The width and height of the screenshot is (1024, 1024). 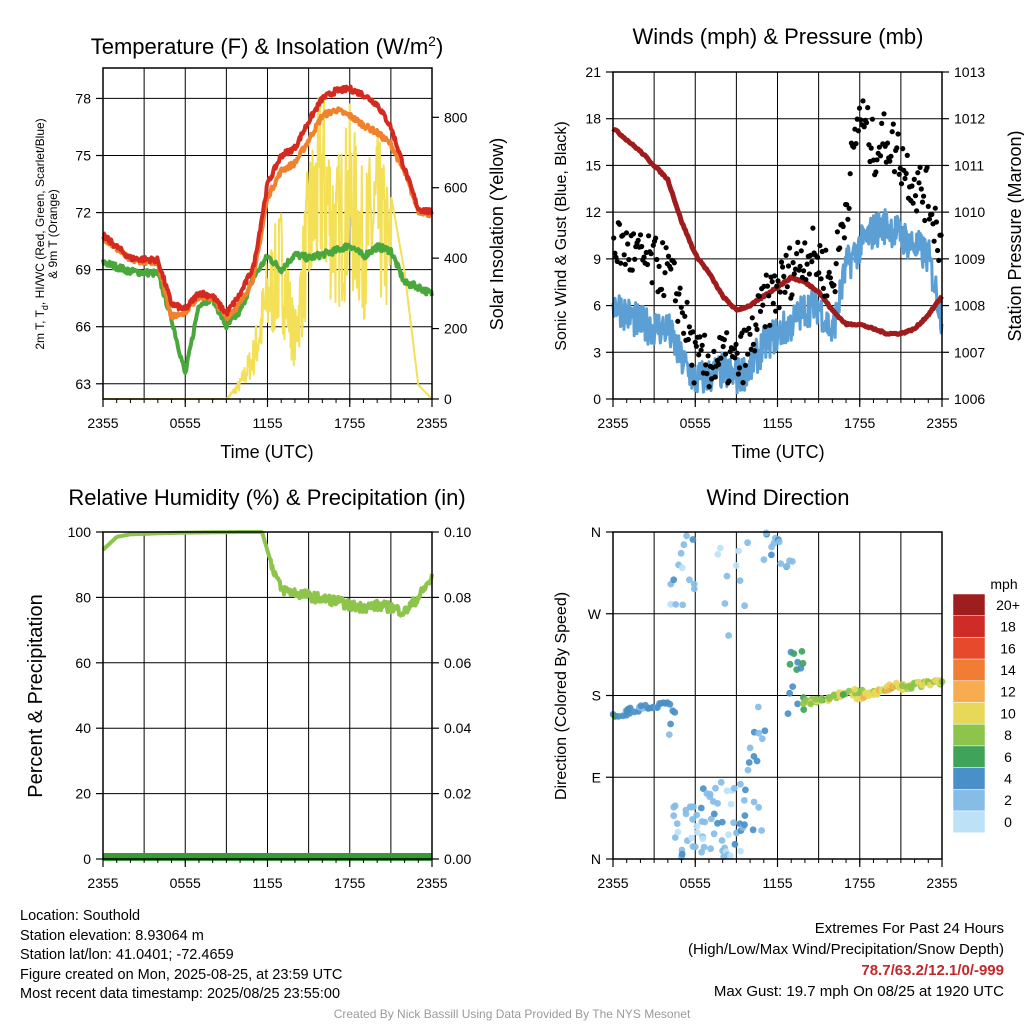 What do you see at coordinates (859, 883) in the screenshot?
I see `x-tick-label: 1755` at bounding box center [859, 883].